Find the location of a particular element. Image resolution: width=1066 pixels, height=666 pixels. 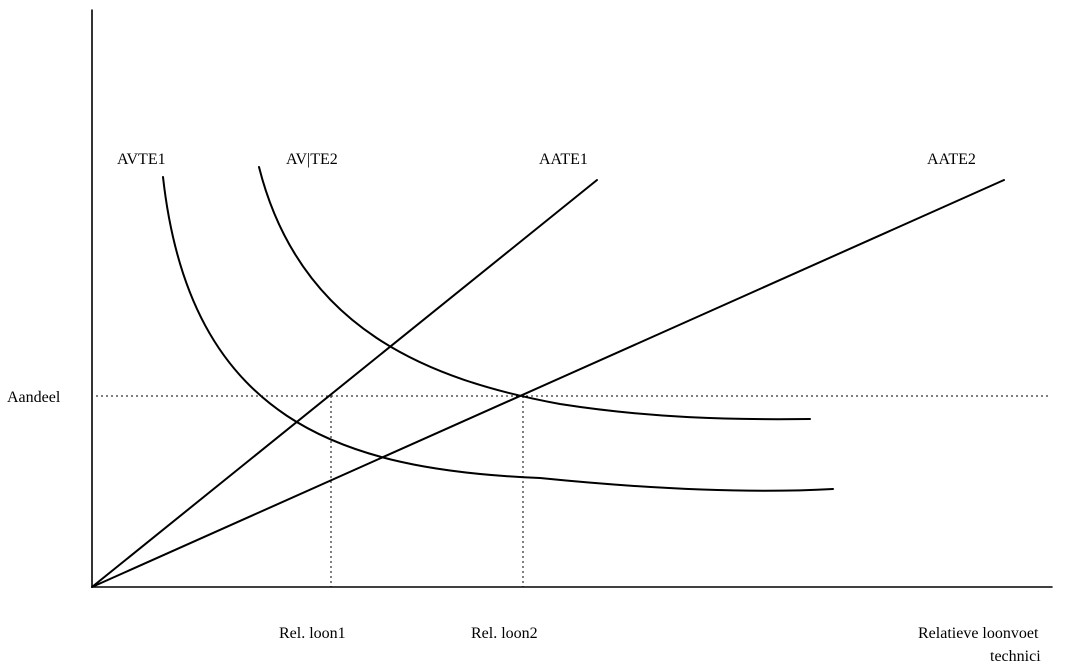

x-tick-label-rel-loon1: Rel. loon1 is located at coordinates (312, 633).